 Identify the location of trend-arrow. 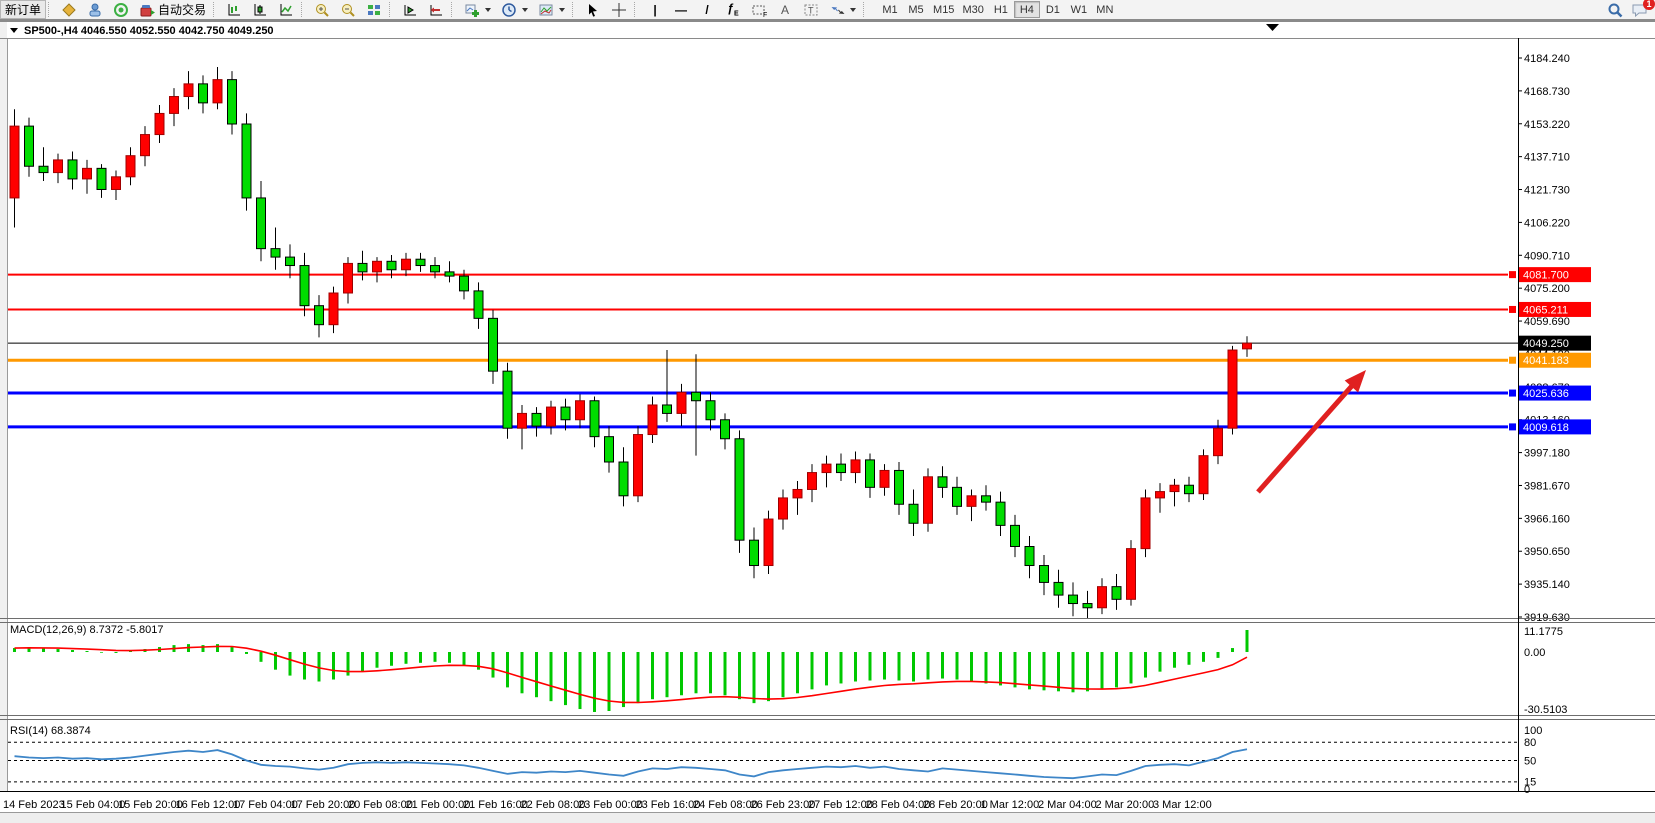
(1311, 432).